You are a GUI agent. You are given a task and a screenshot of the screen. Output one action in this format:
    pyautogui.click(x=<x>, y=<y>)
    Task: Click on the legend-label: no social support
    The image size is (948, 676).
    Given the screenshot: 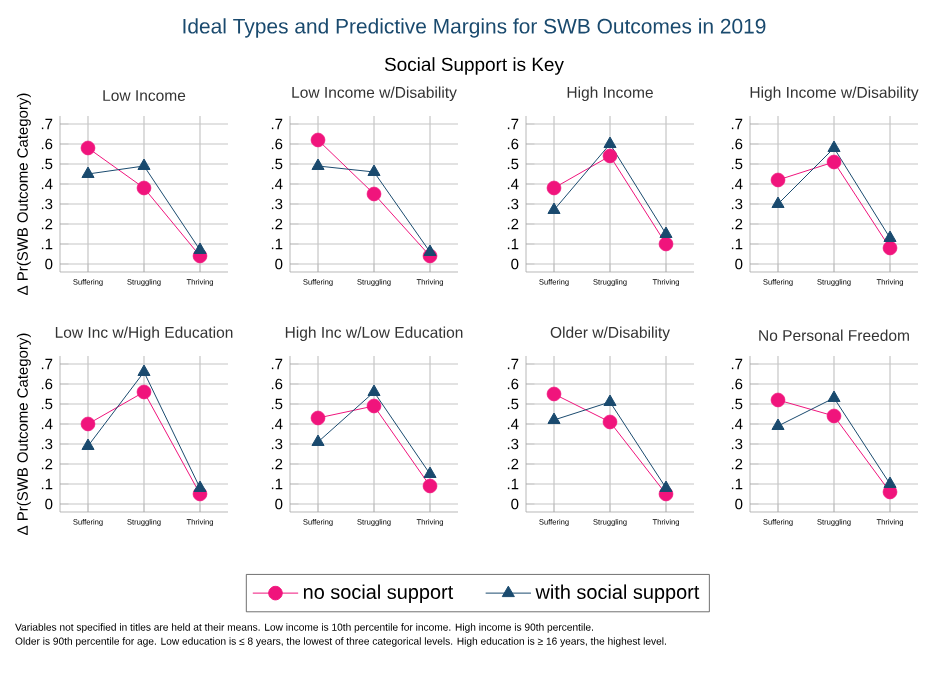 What is the action you would take?
    pyautogui.click(x=378, y=593)
    